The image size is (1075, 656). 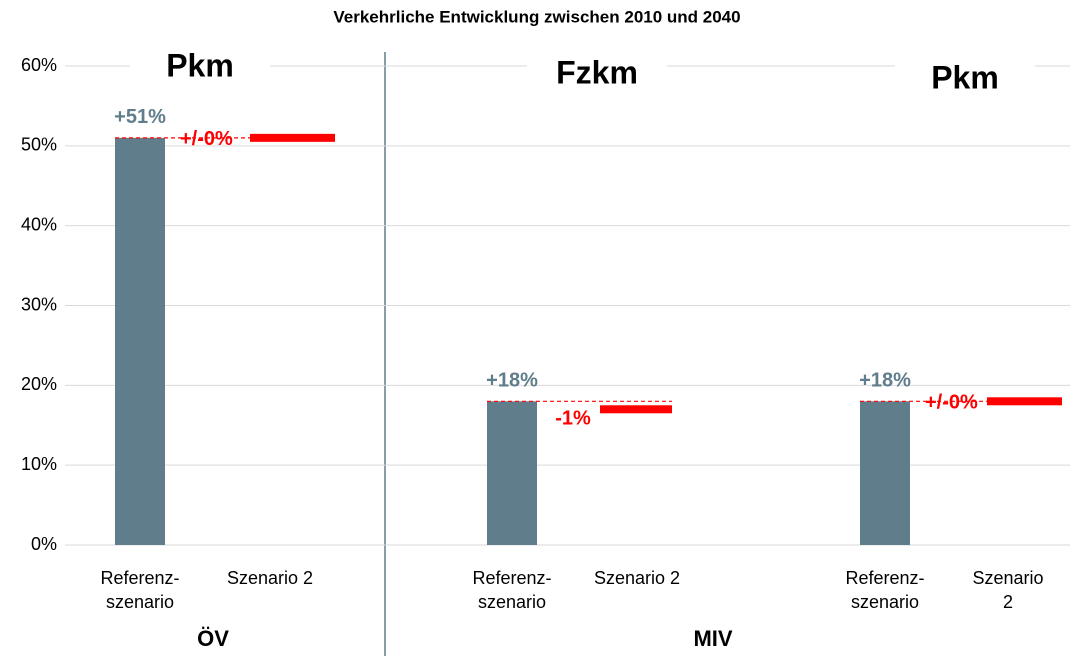 I want to click on value-label: +51%, so click(x=140, y=117).